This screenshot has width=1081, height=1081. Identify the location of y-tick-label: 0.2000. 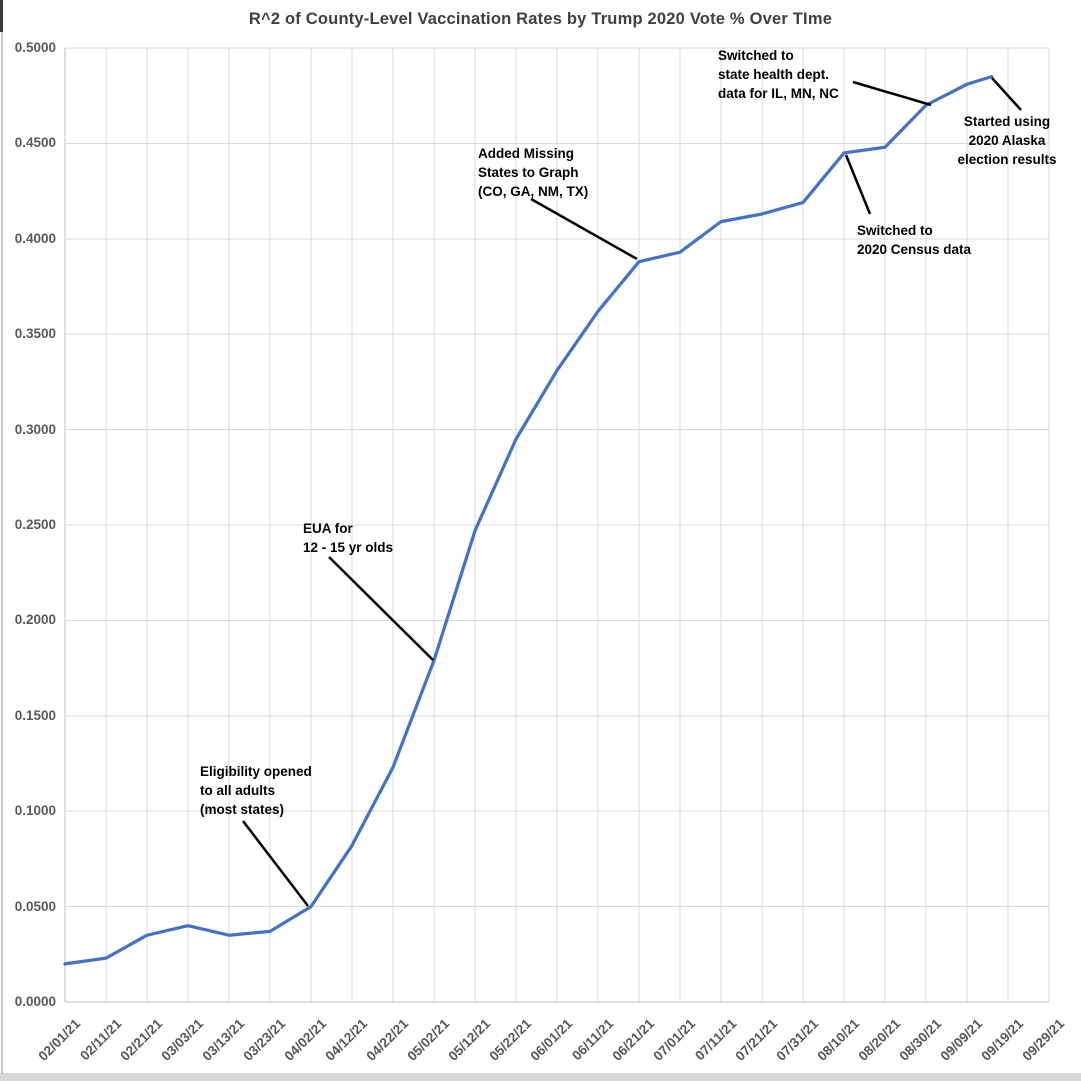
(35, 620).